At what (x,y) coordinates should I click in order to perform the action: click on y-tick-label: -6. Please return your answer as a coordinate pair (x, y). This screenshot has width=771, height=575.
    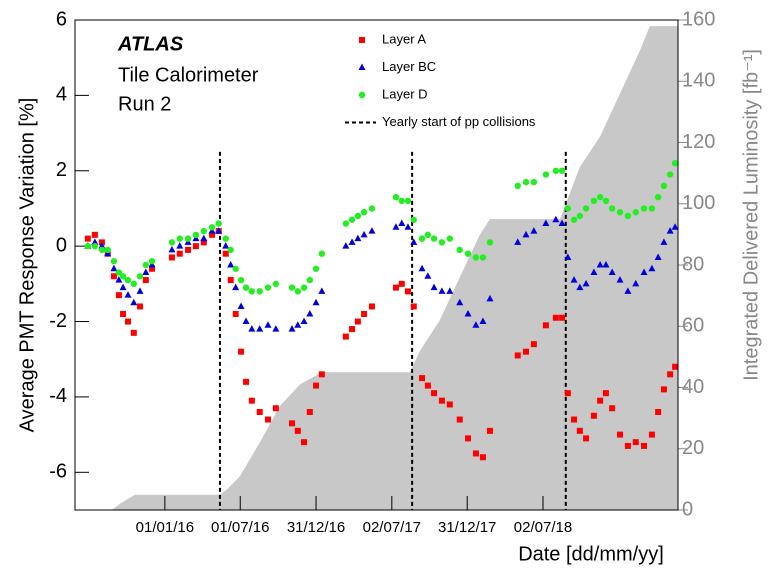
    Looking at the image, I should click on (58, 472).